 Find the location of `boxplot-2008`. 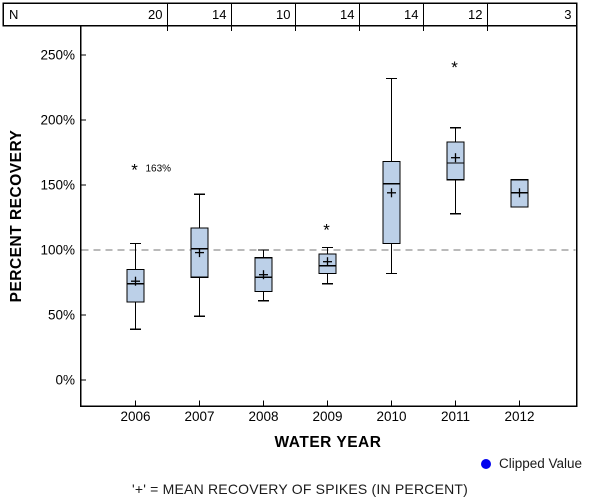

boxplot-2008 is located at coordinates (263, 275).